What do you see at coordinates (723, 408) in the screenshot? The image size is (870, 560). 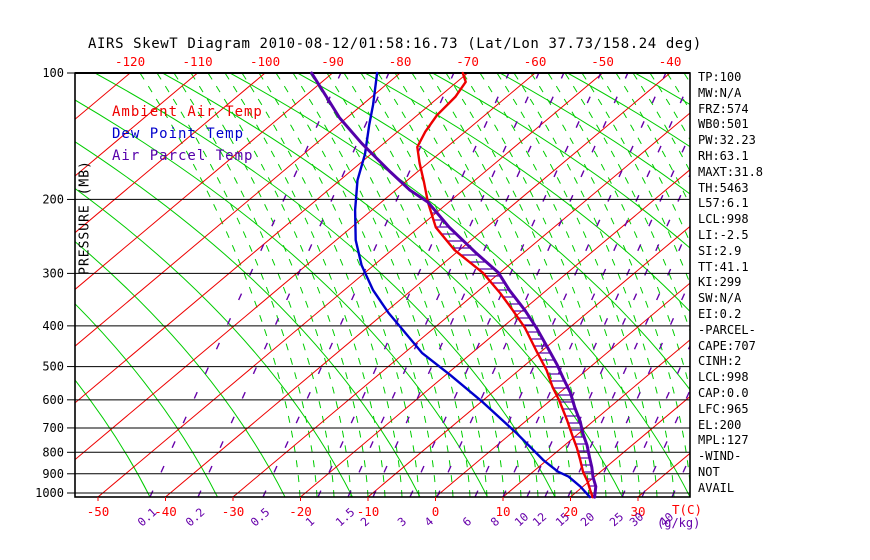 I see `stat-line: LFC:965` at bounding box center [723, 408].